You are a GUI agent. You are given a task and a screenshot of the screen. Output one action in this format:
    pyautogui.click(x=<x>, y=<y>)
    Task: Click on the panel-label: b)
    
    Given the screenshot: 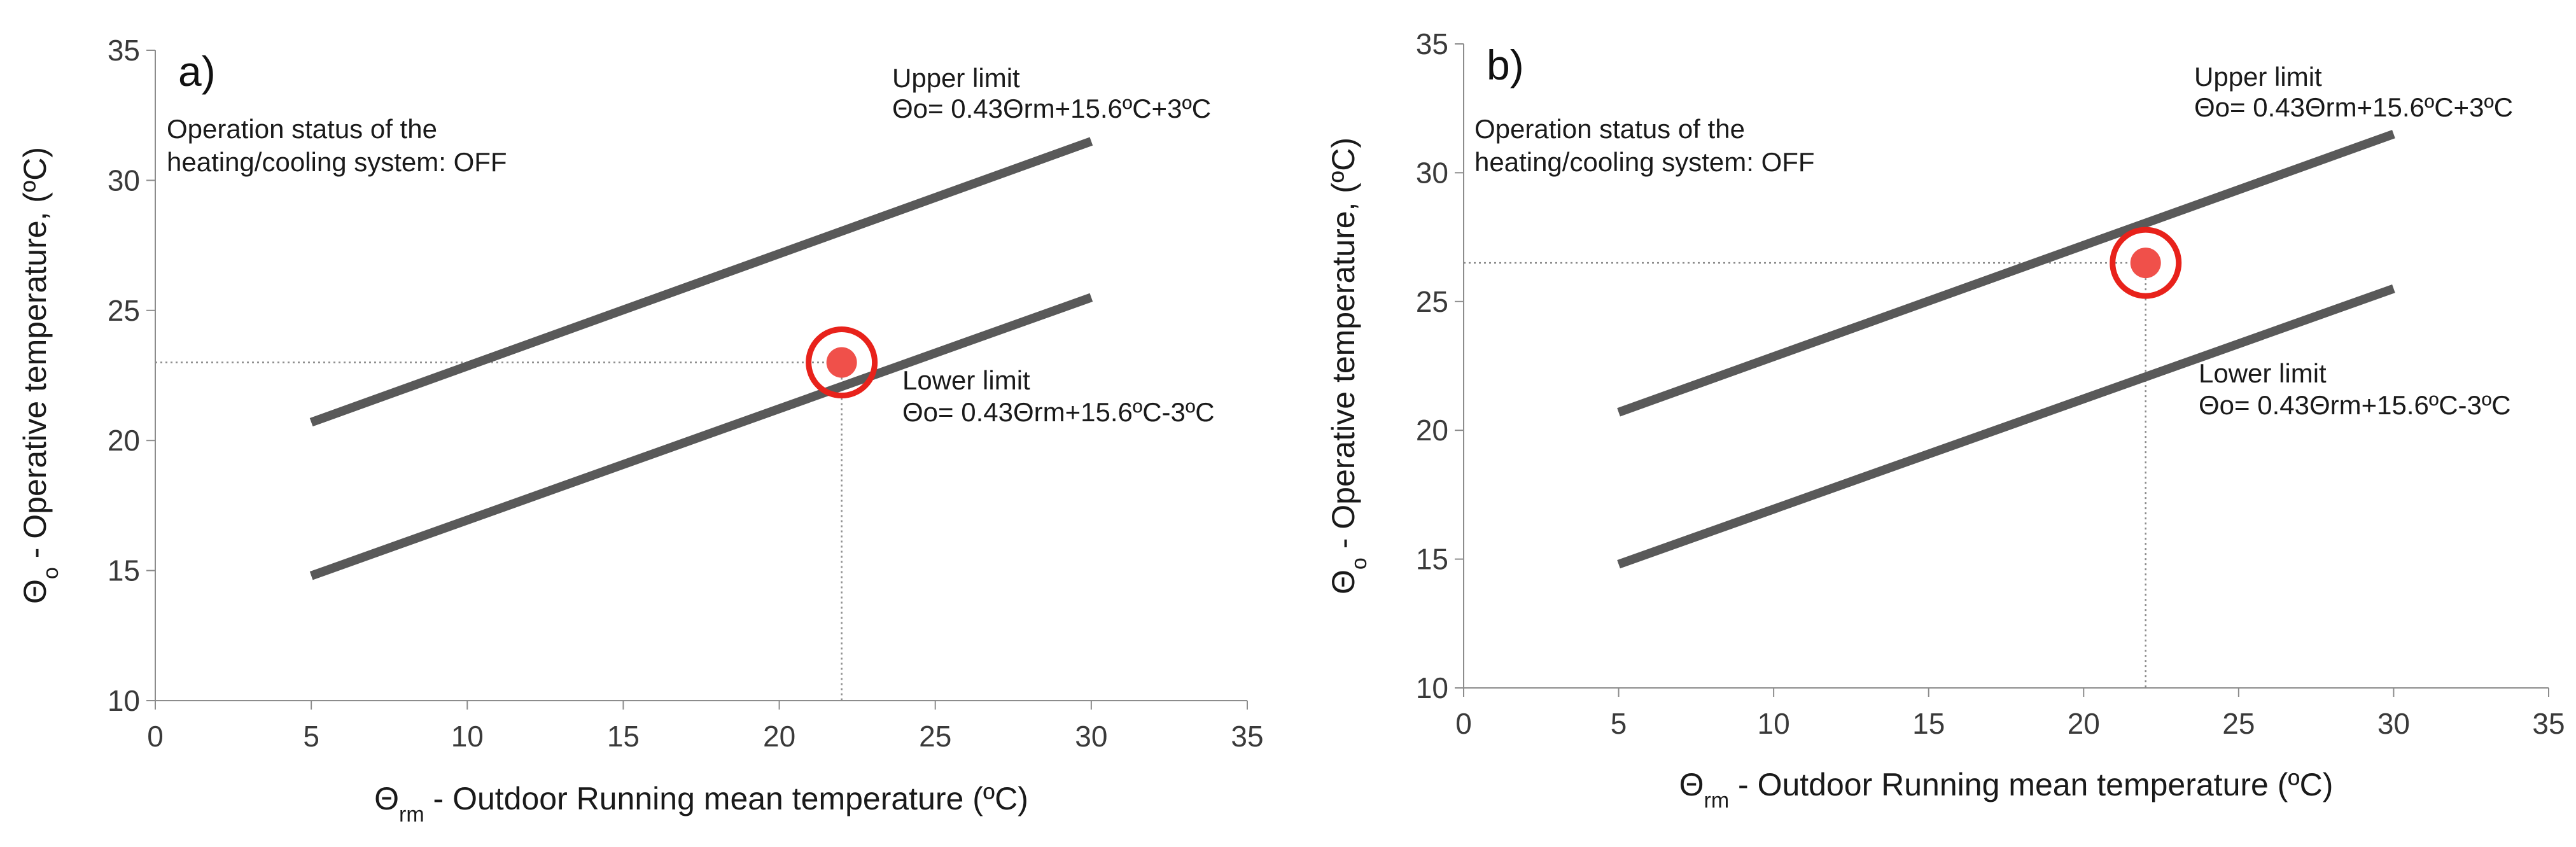 What is the action you would take?
    pyautogui.click(x=1505, y=64)
    